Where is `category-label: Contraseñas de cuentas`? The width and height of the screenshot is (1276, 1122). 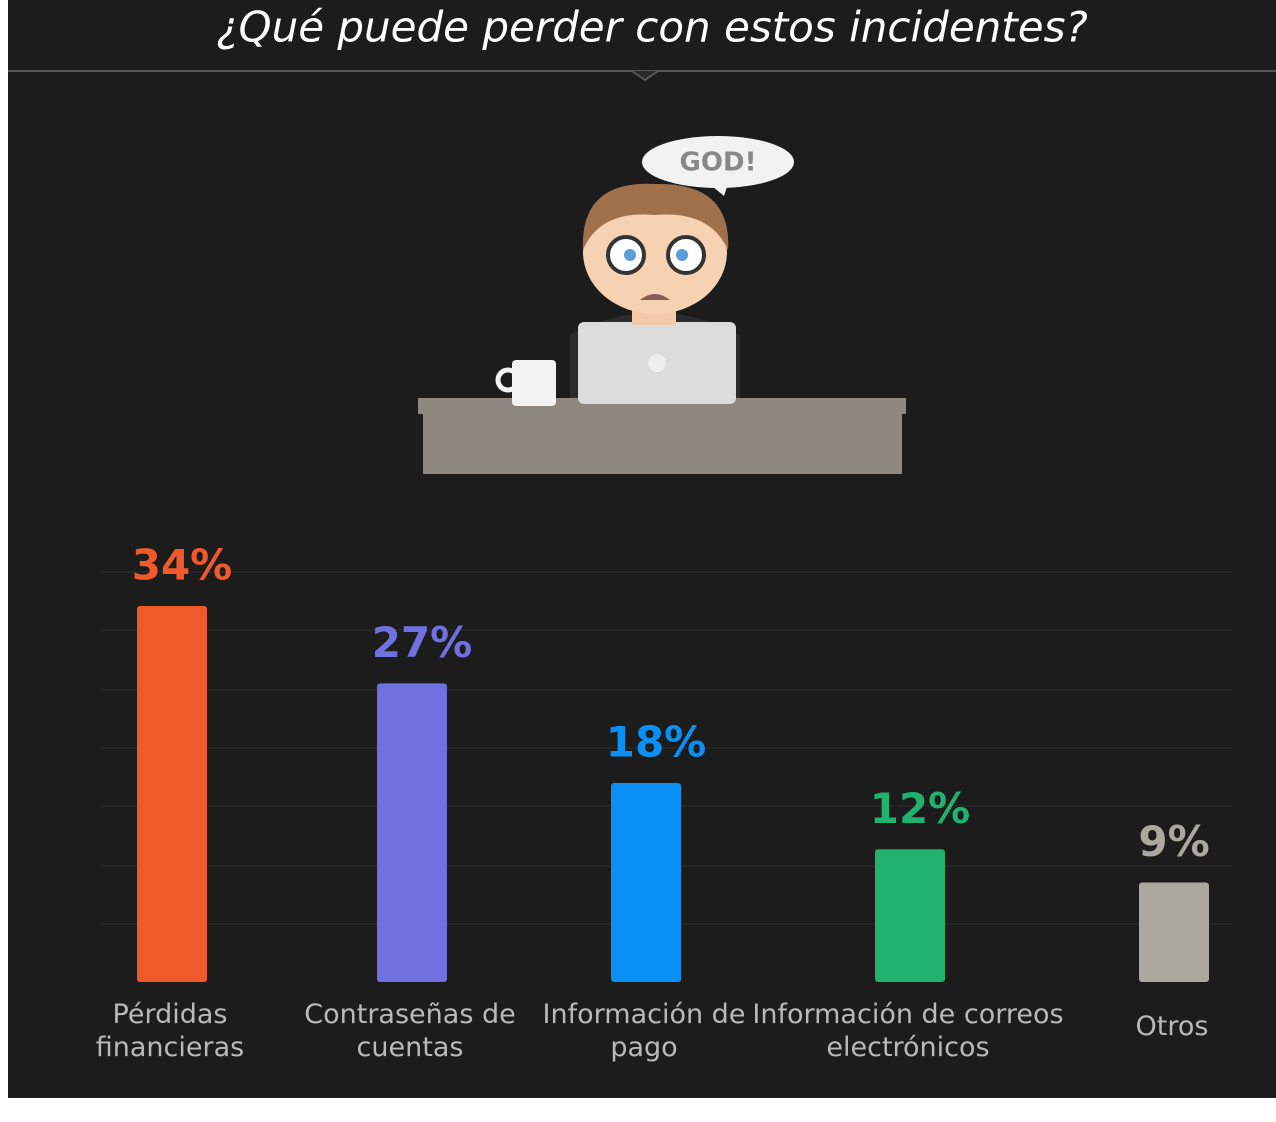 category-label: Contraseñas de cuentas is located at coordinates (410, 1031).